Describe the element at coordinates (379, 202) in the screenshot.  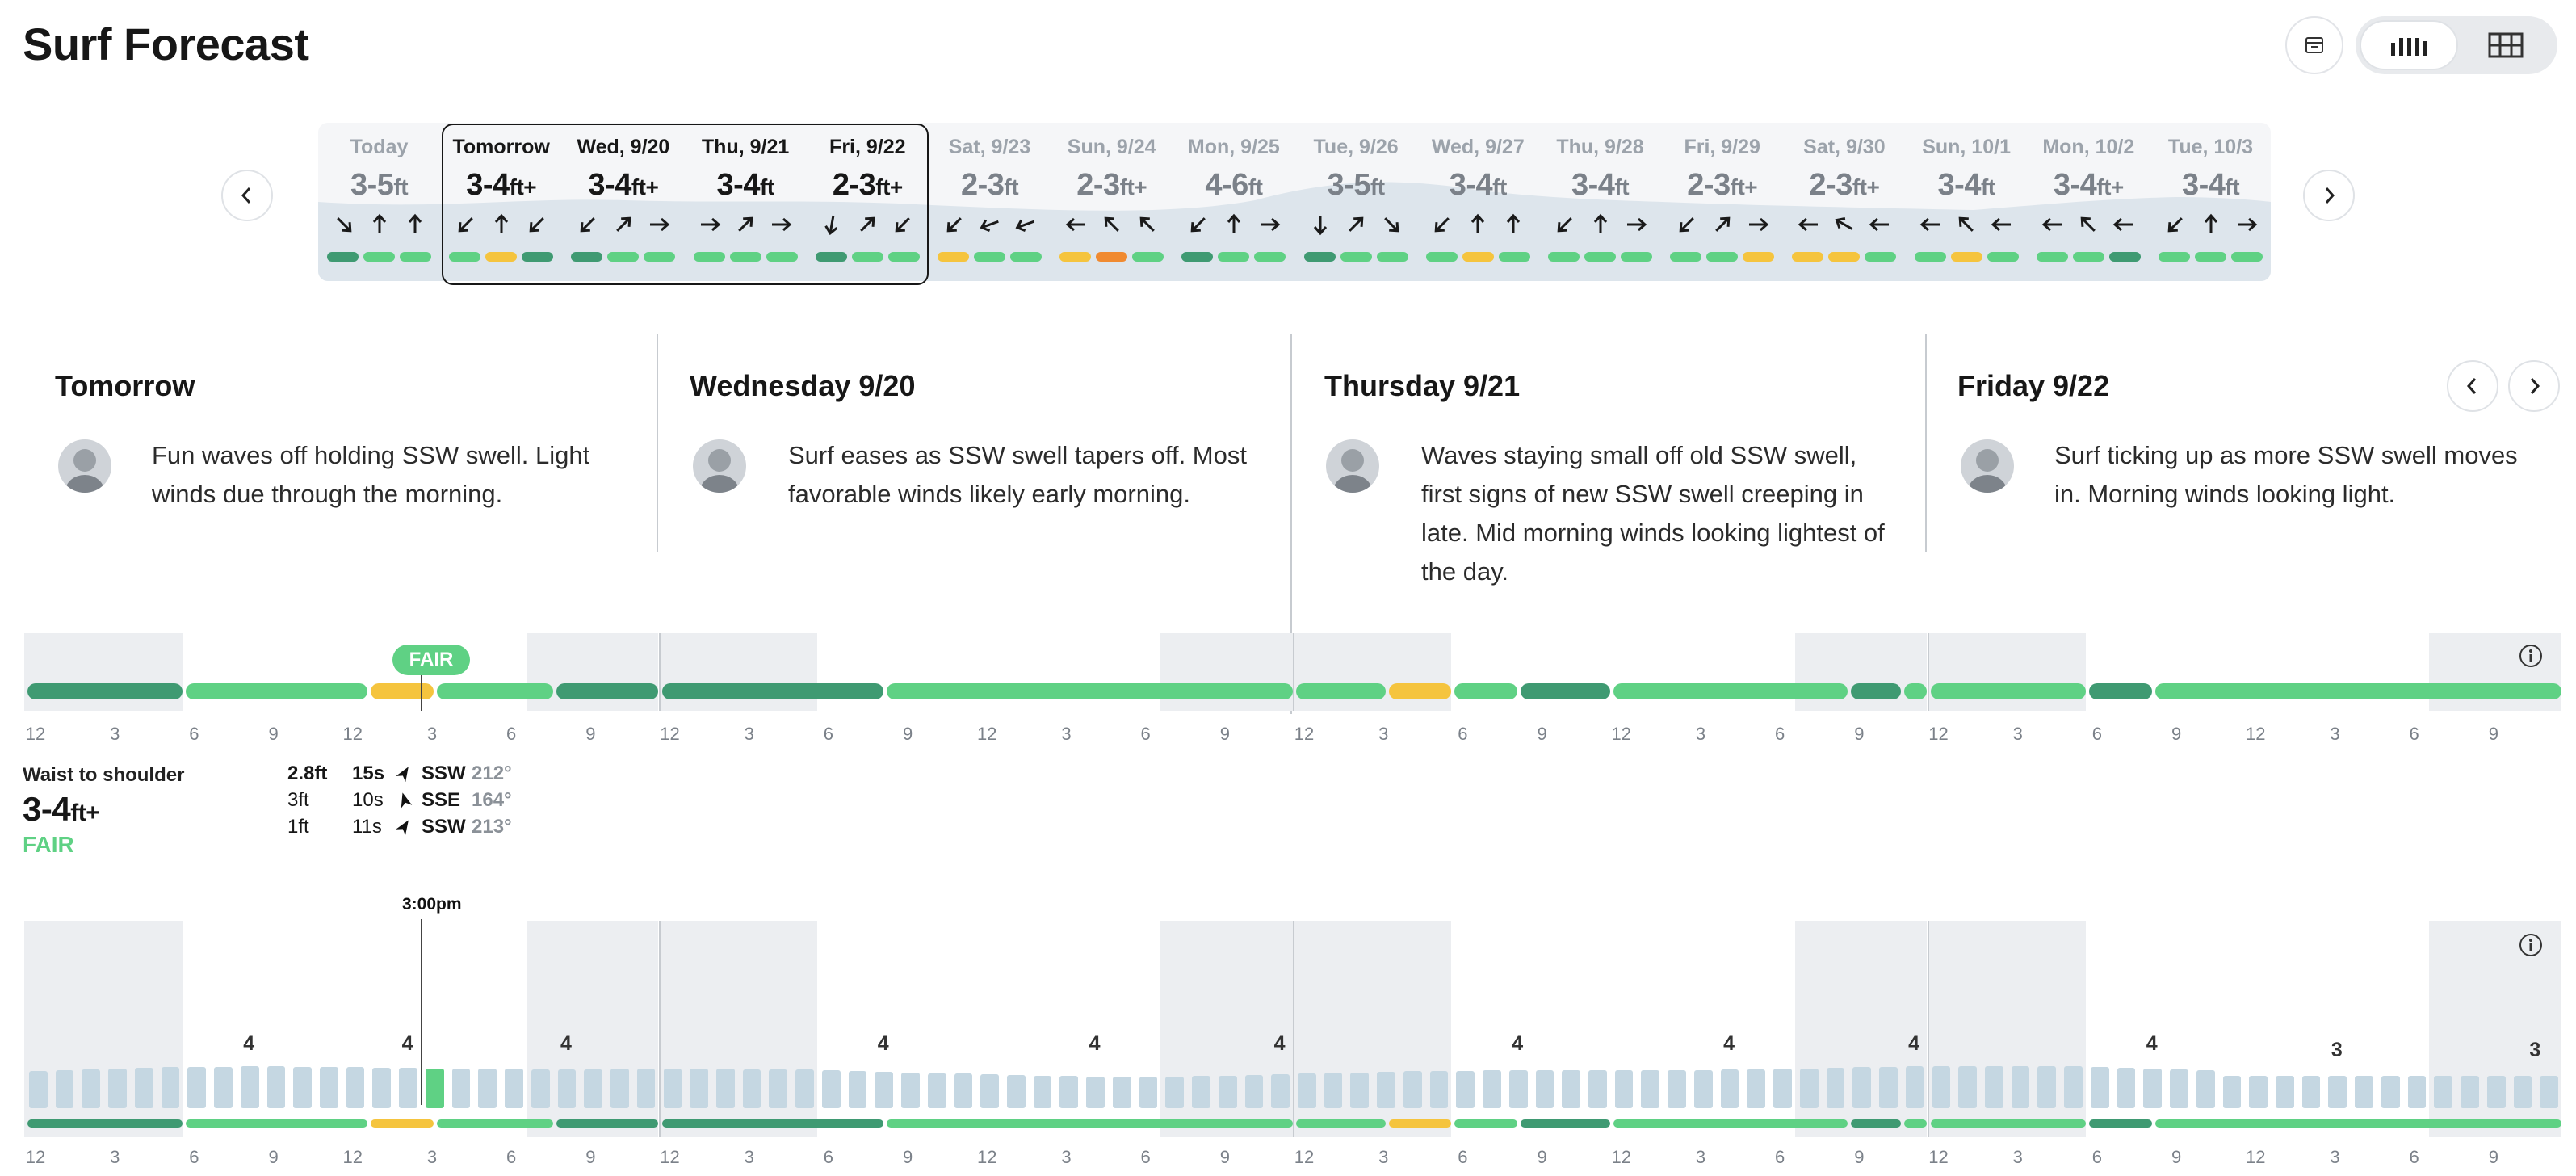
I see `strip-day: Today 3-5ft` at that location.